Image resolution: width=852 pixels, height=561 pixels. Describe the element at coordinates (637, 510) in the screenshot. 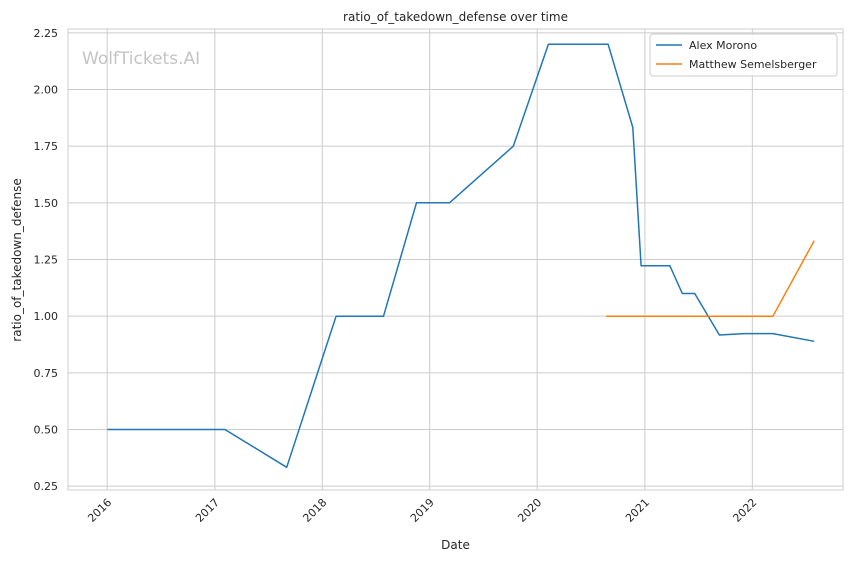

I see `x-tick-label: 2021` at that location.